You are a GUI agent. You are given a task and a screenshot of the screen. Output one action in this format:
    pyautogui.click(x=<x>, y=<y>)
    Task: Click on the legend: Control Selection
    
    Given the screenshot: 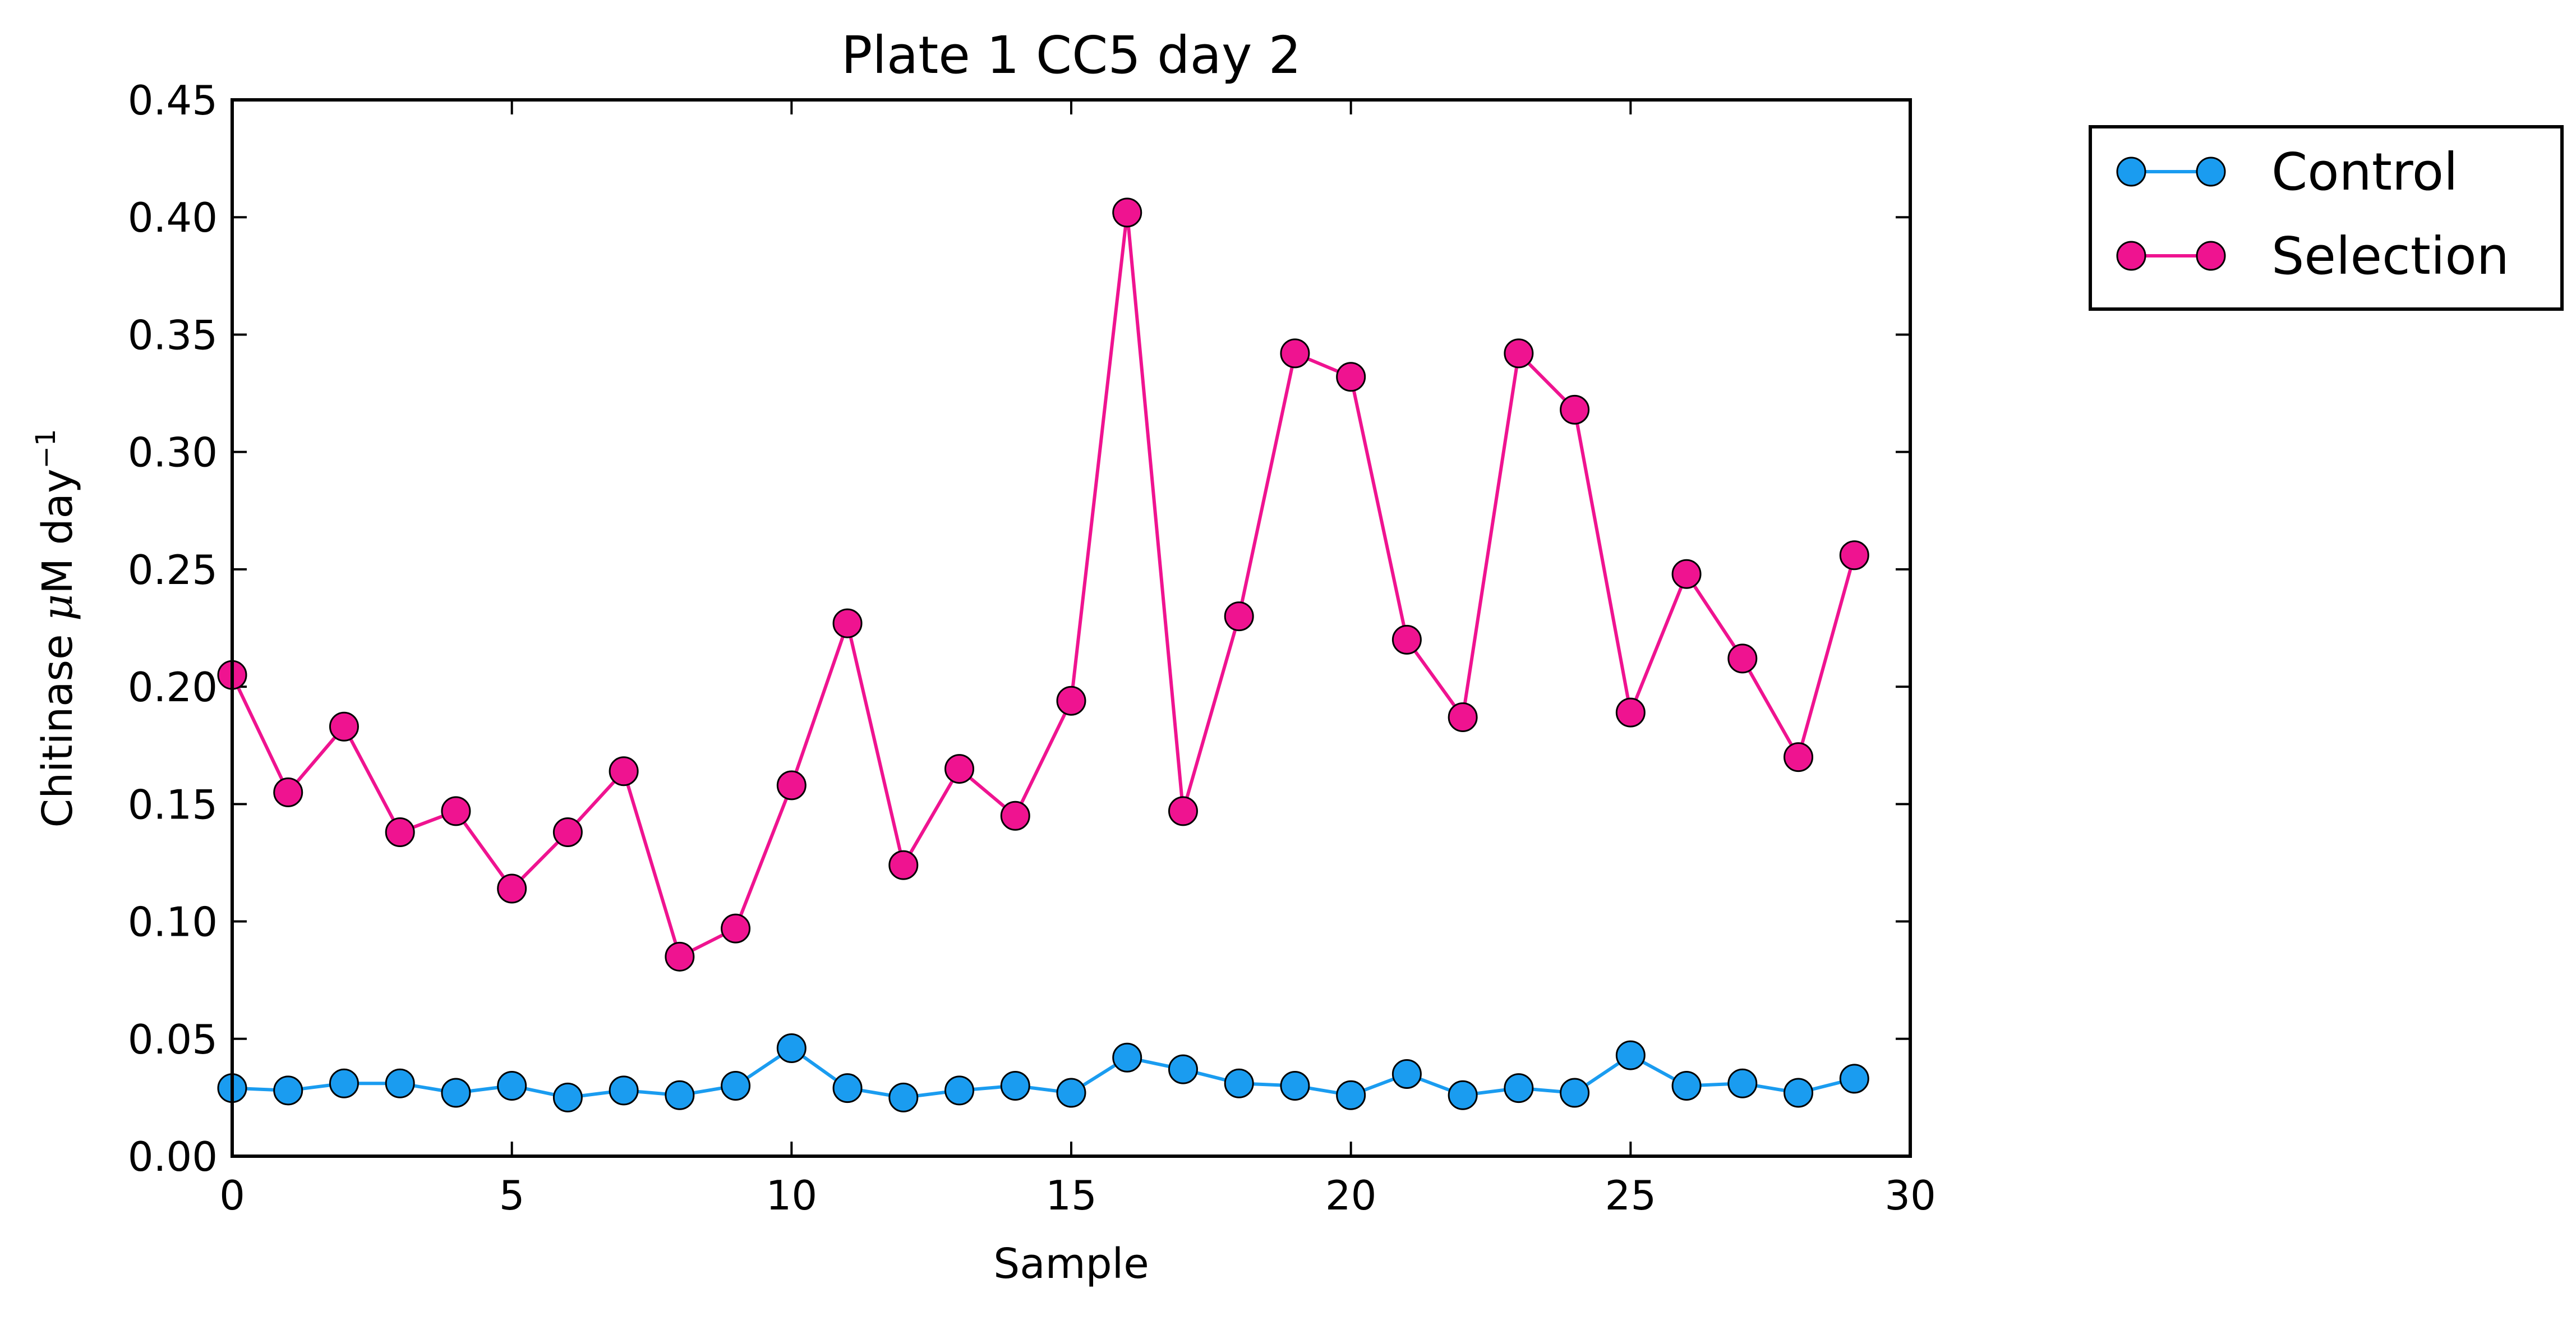 What is the action you would take?
    pyautogui.click(x=2326, y=218)
    